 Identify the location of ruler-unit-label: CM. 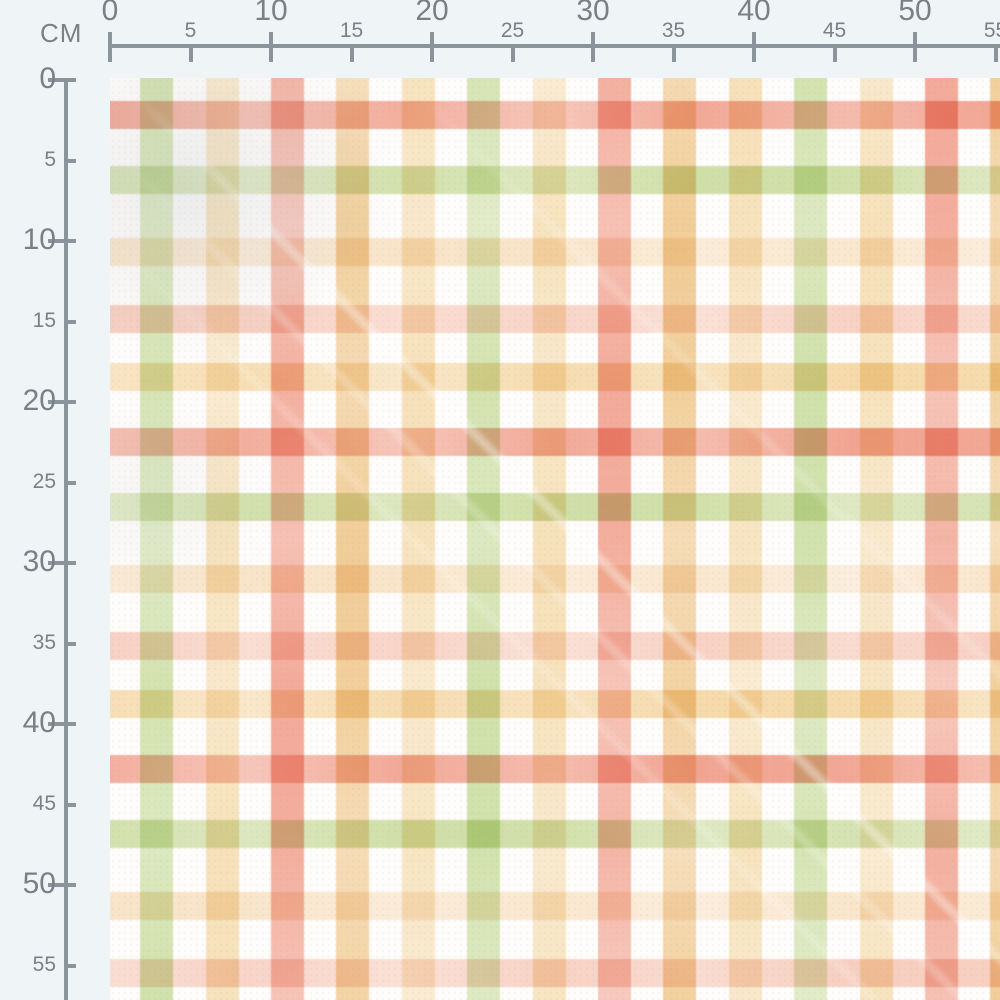
(61, 33).